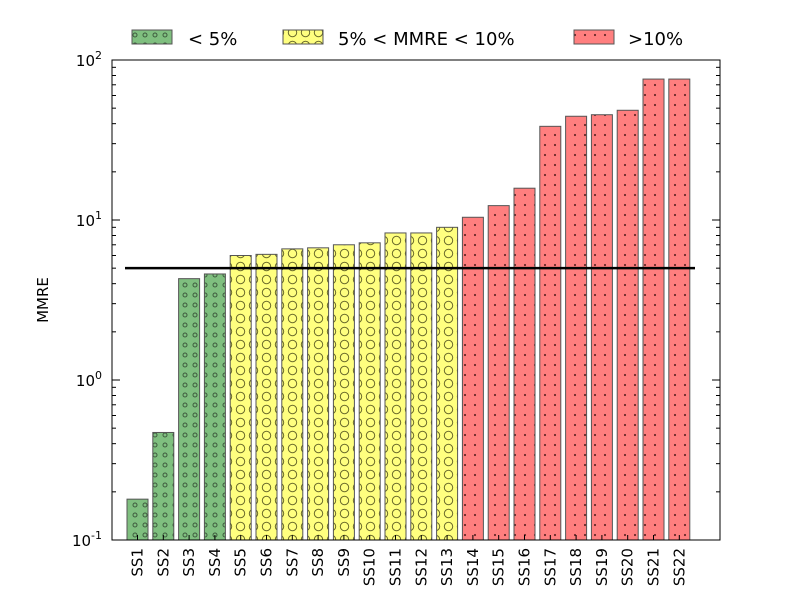 This screenshot has width=800, height=600. What do you see at coordinates (318, 562) in the screenshot?
I see `x-tick-label: SS8` at bounding box center [318, 562].